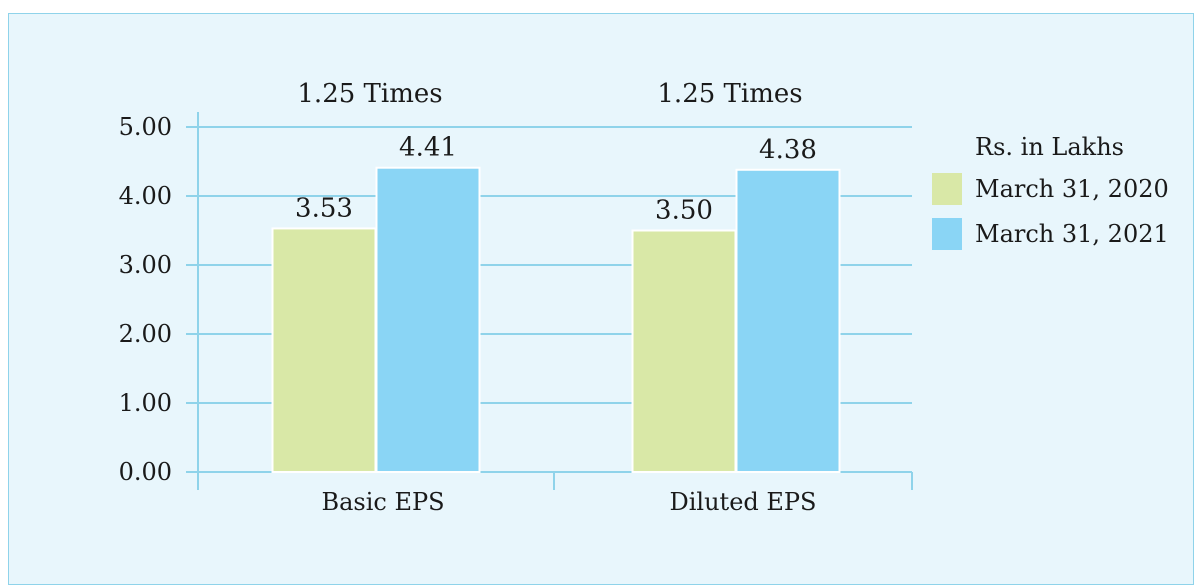 This screenshot has width=1198, height=587. I want to click on data-label-2020-0: 3.53, so click(324, 208).